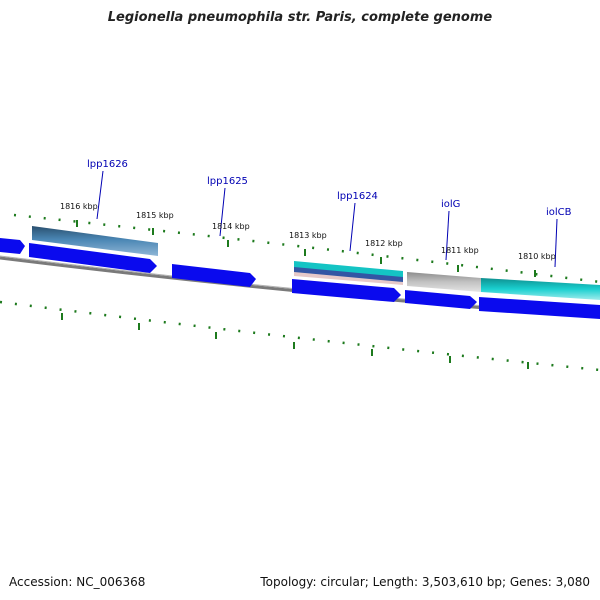 This screenshot has height=600, width=600. What do you see at coordinates (107, 164) in the screenshot?
I see `gene-label-lpp1626: lpp1626` at bounding box center [107, 164].